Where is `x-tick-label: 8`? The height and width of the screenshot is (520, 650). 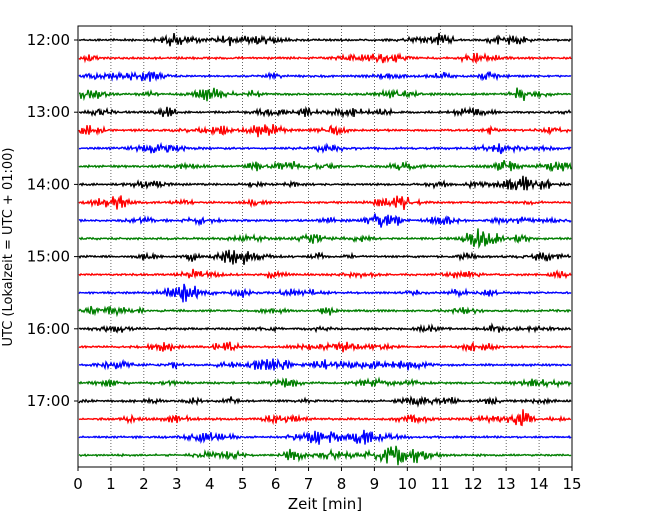 x-tick-label: 8 is located at coordinates (342, 484).